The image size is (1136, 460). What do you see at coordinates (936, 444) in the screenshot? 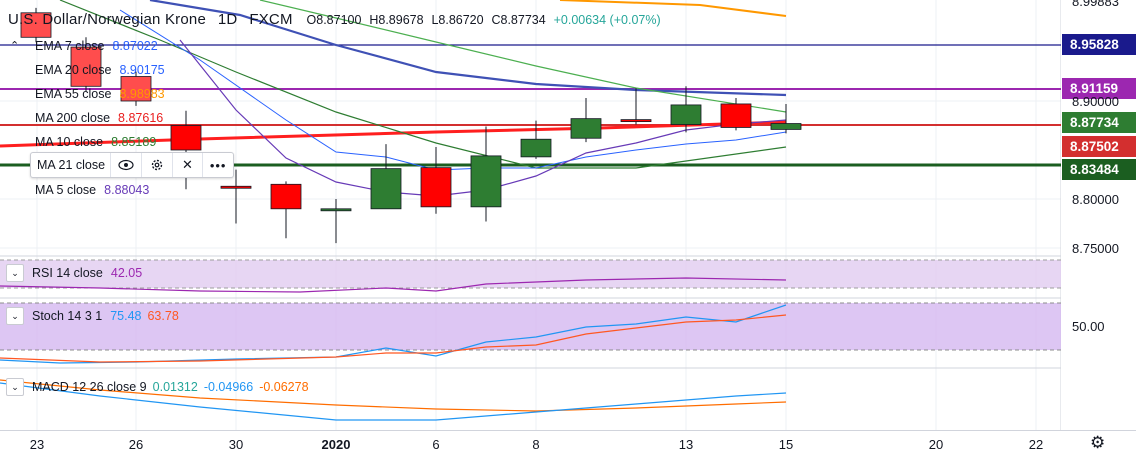
I see `time-tick: 20` at bounding box center [936, 444].